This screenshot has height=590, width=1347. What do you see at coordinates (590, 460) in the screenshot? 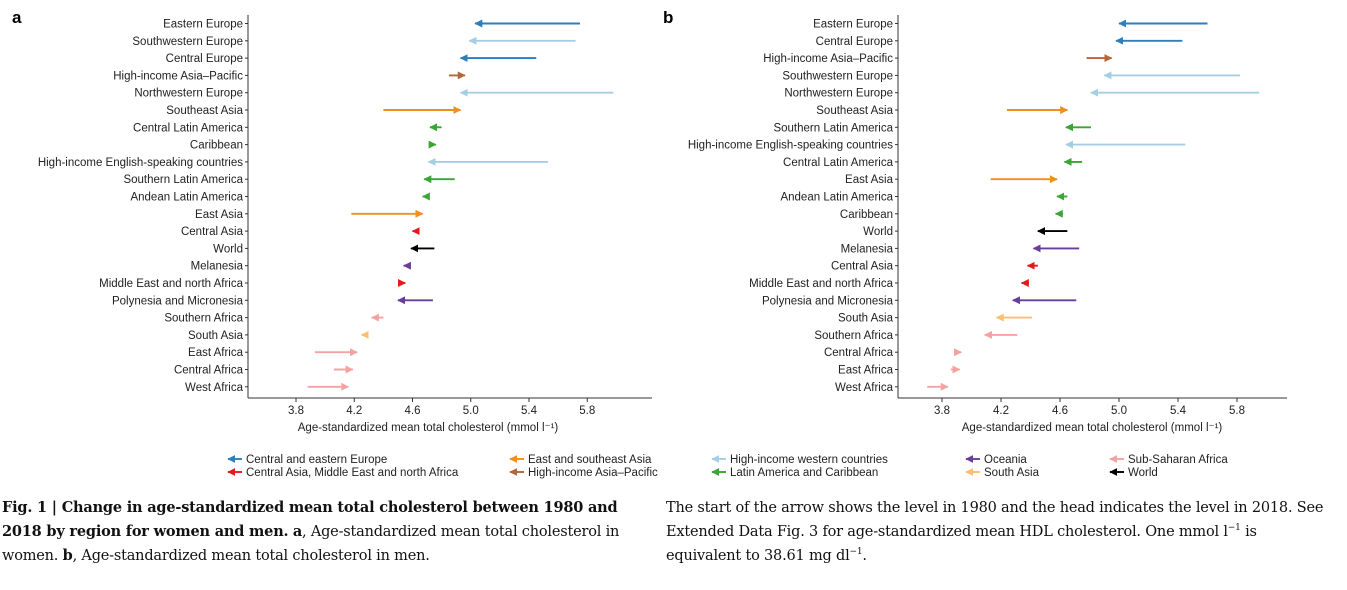
I see `legend-label-east-and-southeast-asia: East and southeast Asia` at bounding box center [590, 460].